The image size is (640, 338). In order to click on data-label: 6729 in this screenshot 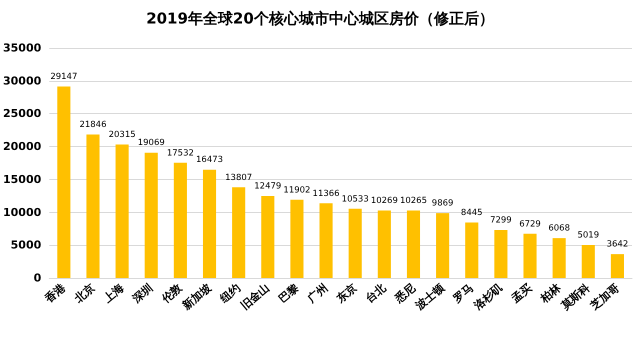, I will do `click(530, 224)`.